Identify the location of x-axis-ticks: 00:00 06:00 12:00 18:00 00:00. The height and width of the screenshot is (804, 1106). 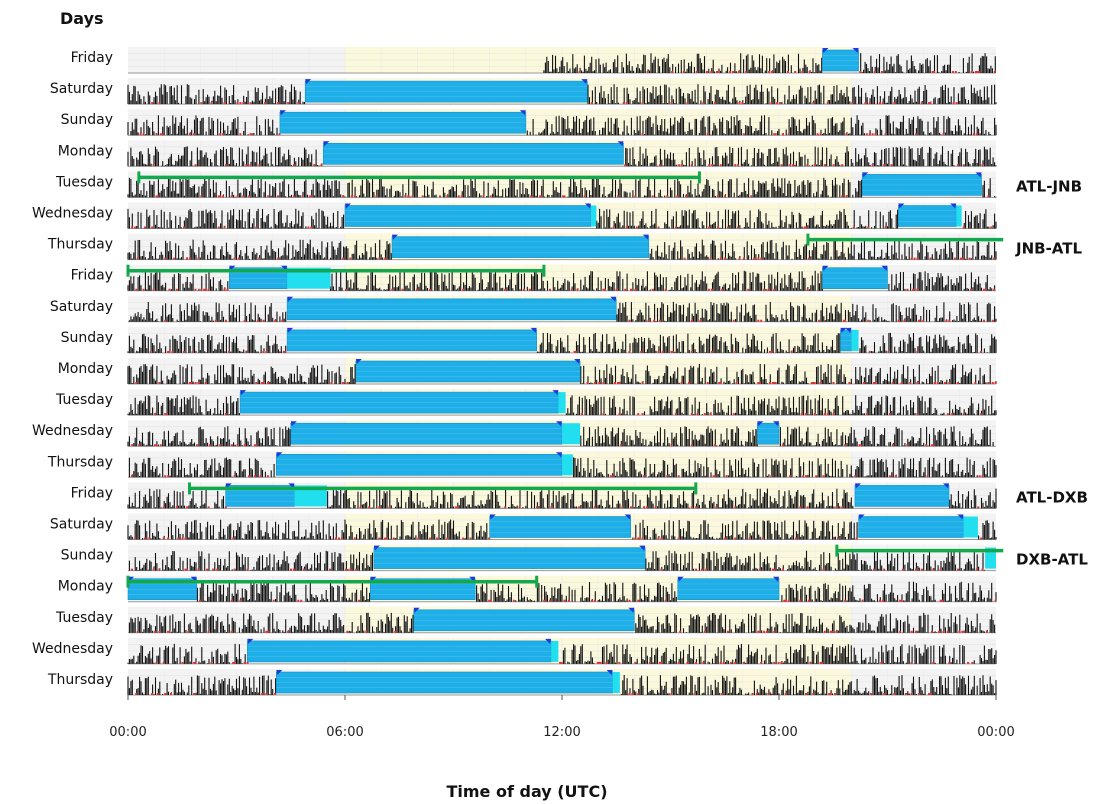
(561, 717).